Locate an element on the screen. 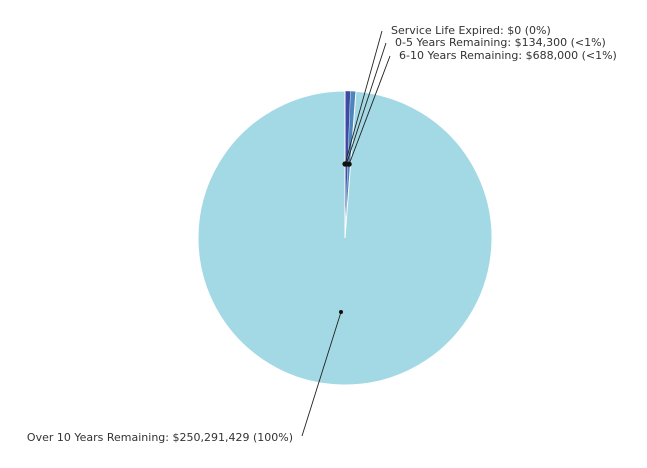  leader-line-service-life-expired is located at coordinates (363, 97).